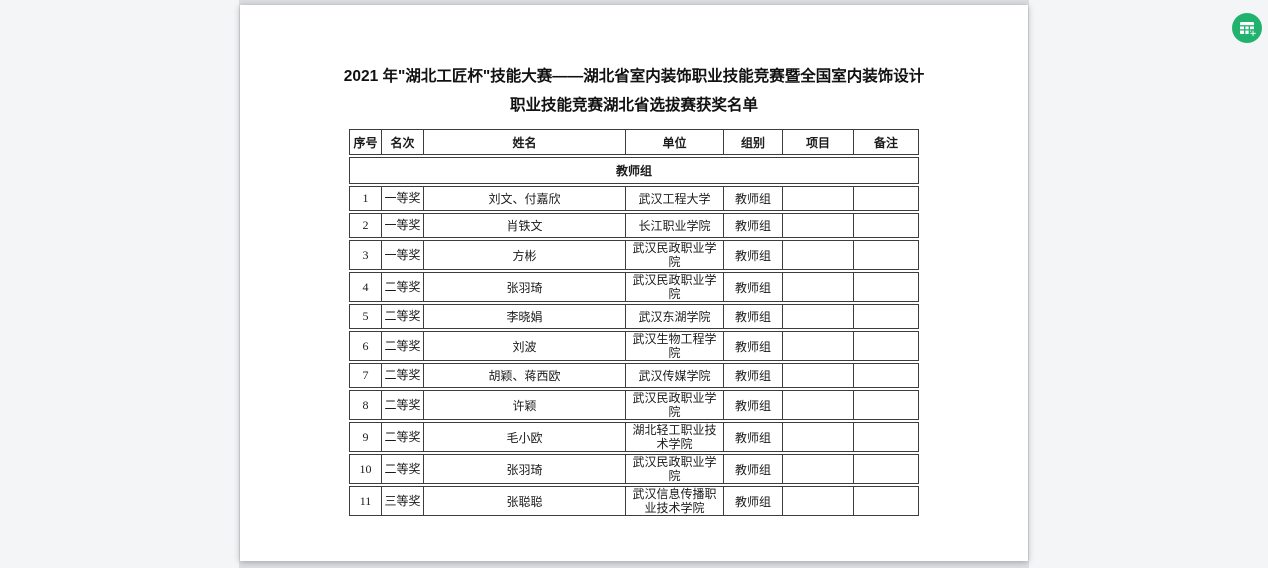 Image resolution: width=1268 pixels, height=568 pixels. What do you see at coordinates (365, 346) in the screenshot?
I see `cell-no: 6` at bounding box center [365, 346].